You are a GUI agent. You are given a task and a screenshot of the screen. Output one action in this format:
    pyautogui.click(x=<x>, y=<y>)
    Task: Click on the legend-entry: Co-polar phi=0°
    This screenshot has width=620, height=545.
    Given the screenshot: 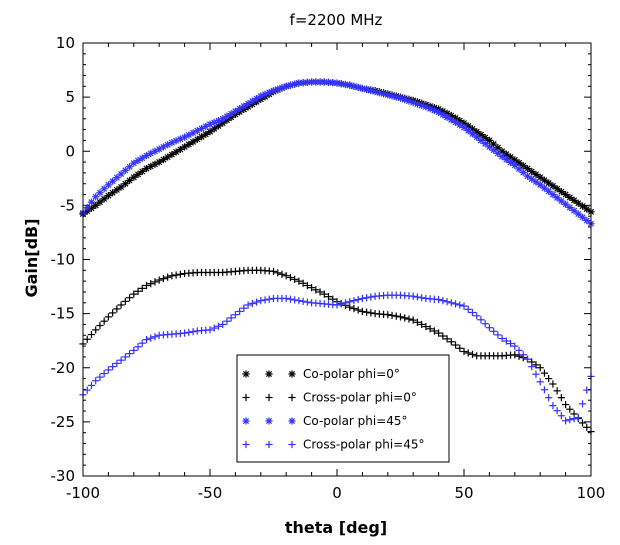 What is the action you would take?
    pyautogui.click(x=321, y=374)
    